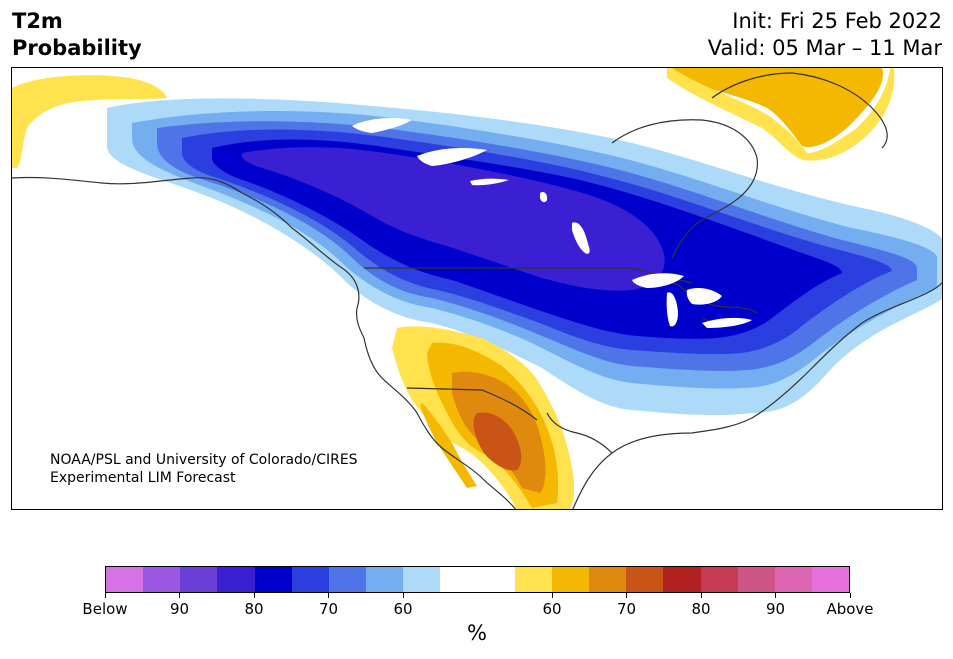 This screenshot has height=659, width=953. What do you see at coordinates (489, 182) in the screenshot?
I see `lake-athabasca` at bounding box center [489, 182].